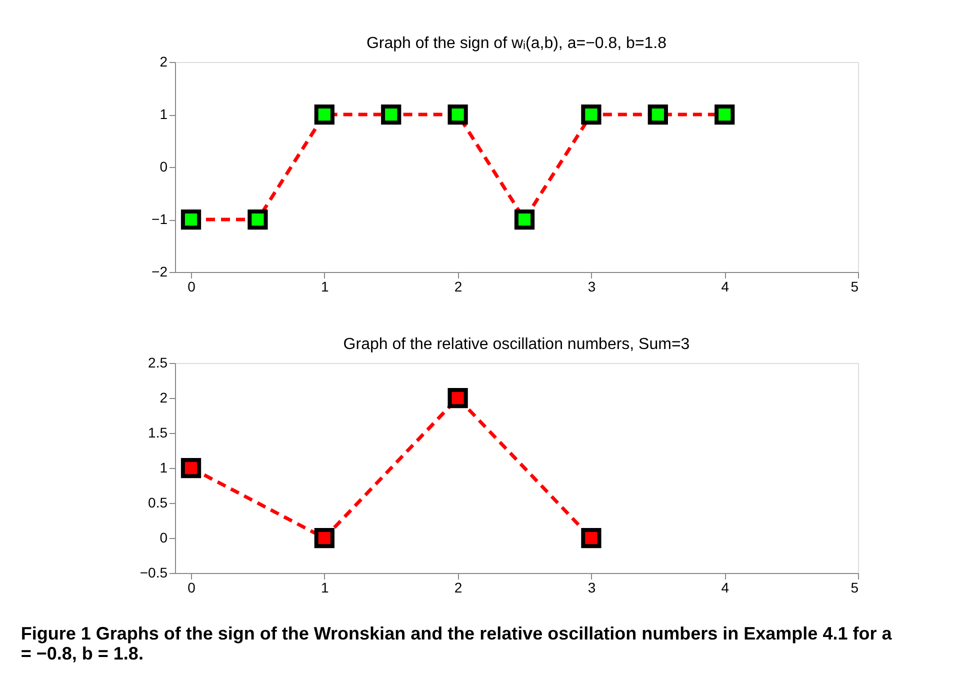 The image size is (955, 684). I want to click on y-tick-label: −1, so click(160, 219).